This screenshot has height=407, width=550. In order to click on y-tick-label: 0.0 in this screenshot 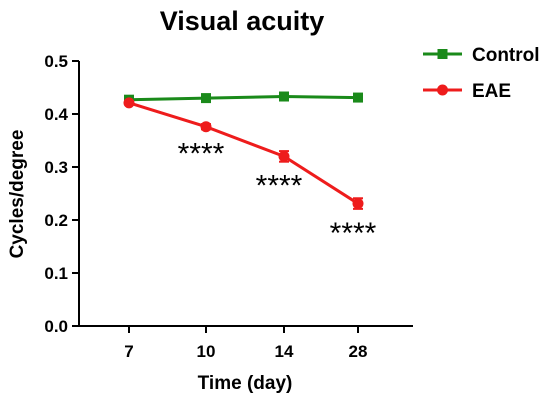, I will do `click(56, 326)`.